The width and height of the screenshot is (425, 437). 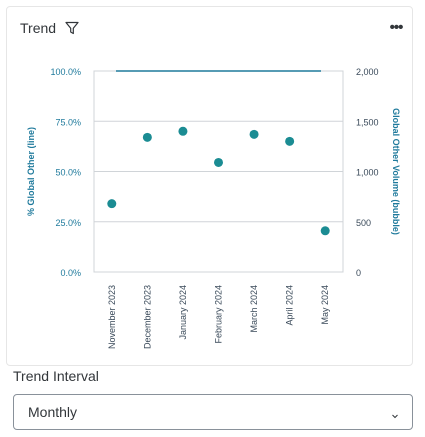 I want to click on trend-interval-label: Trend Interval, so click(x=56, y=376).